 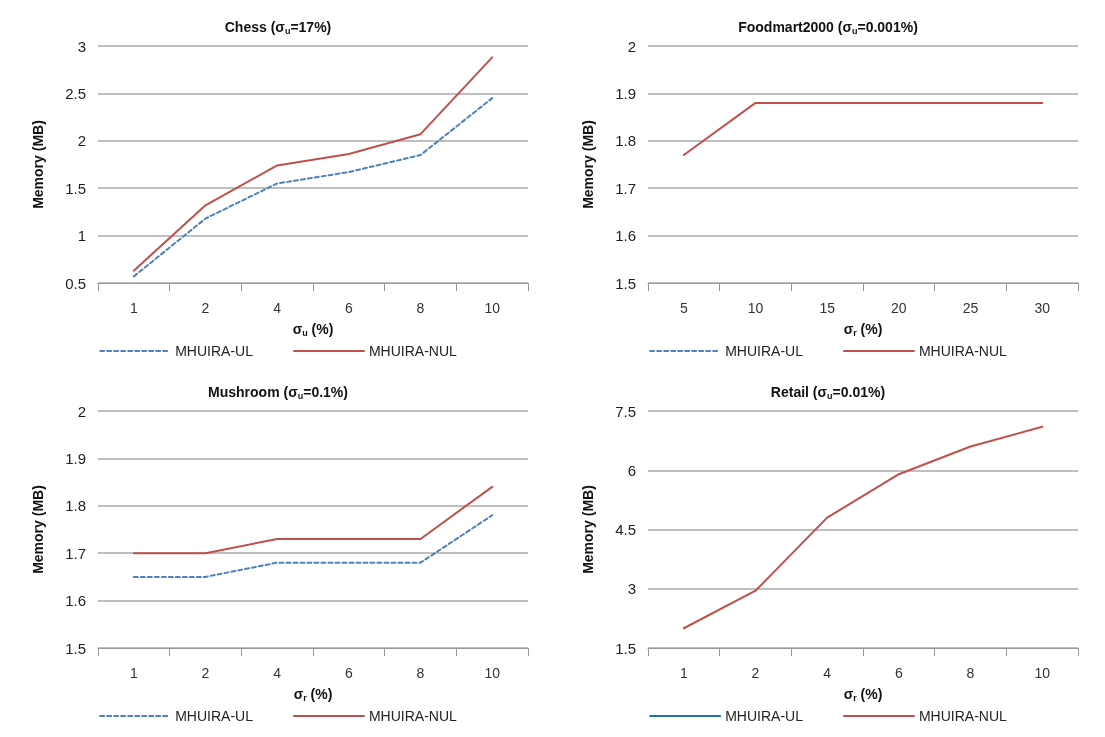 I want to click on x-tick-label: 5, so click(x=683, y=308).